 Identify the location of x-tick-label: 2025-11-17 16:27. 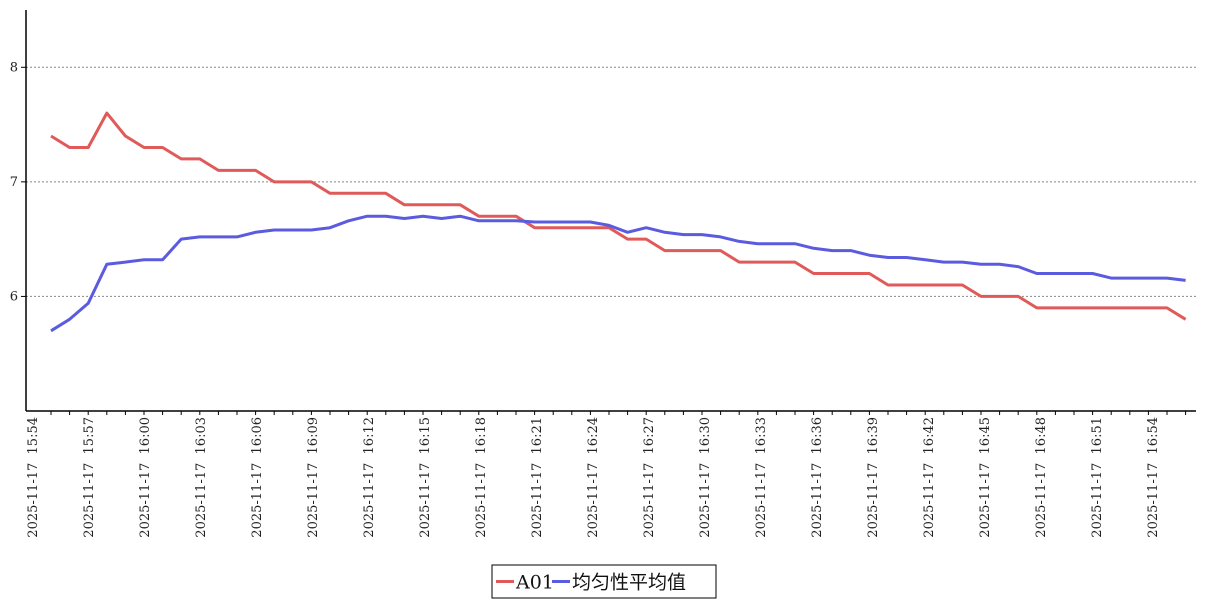
(649, 477).